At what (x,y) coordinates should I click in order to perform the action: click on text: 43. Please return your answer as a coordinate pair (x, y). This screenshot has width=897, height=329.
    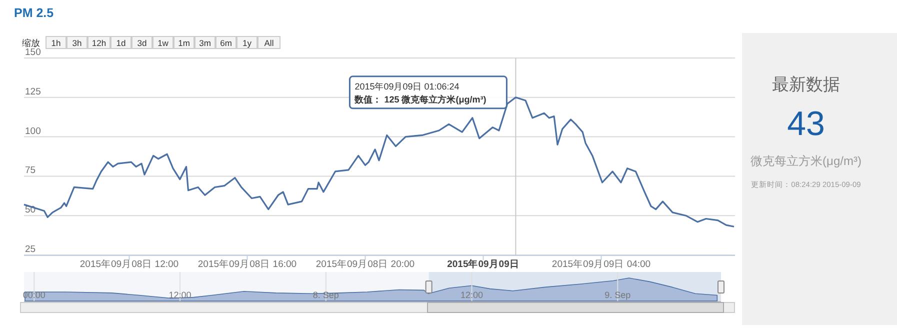
    Looking at the image, I should click on (806, 124).